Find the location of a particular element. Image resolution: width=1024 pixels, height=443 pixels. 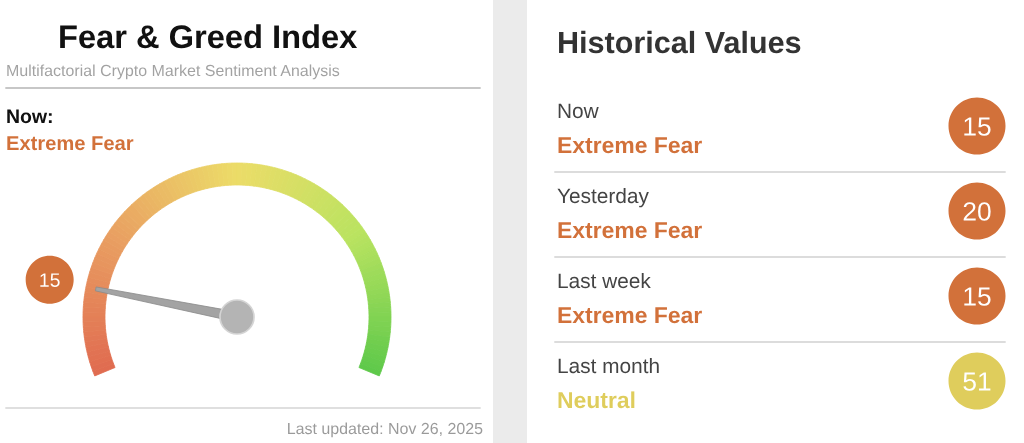

text: Yesterday is located at coordinates (603, 197).